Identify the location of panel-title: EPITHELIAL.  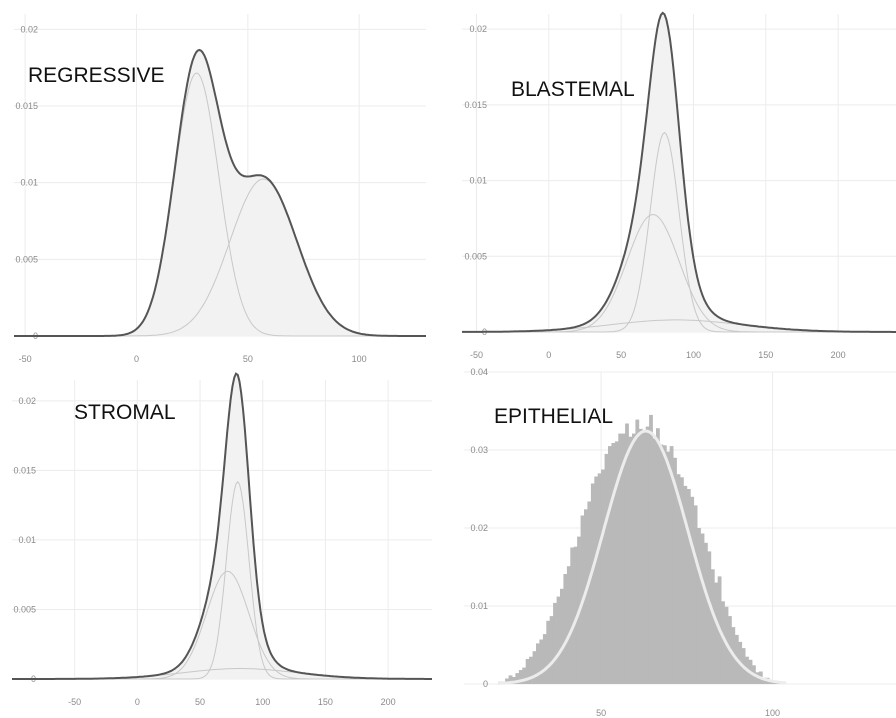
(553, 416).